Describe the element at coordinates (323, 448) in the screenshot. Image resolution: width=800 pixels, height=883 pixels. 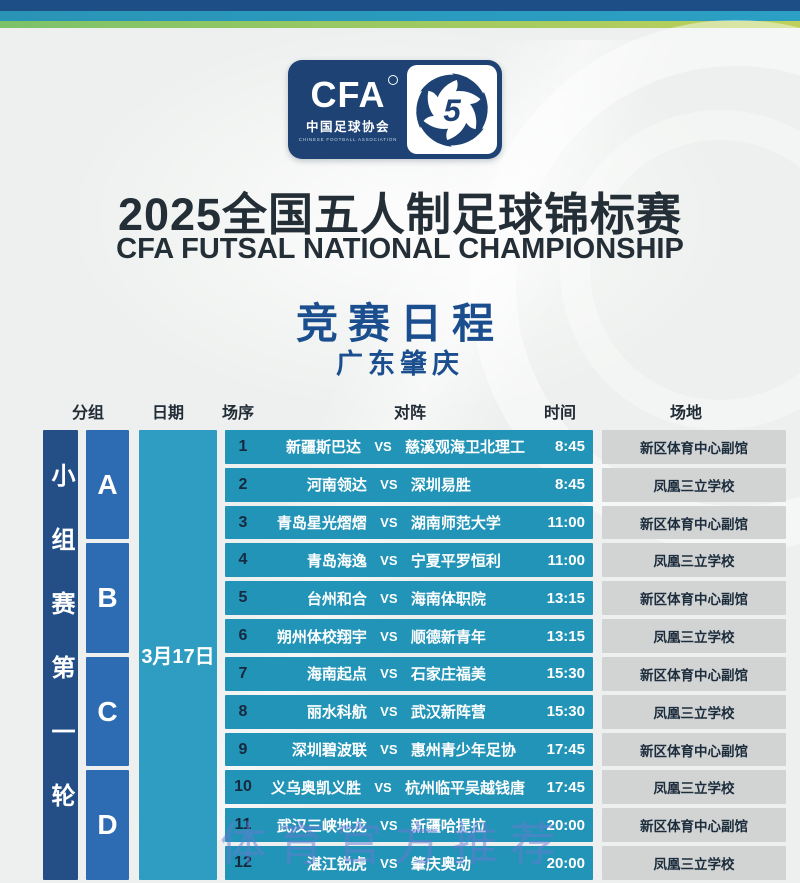
I see `home-team: 新疆斯巴达` at that location.